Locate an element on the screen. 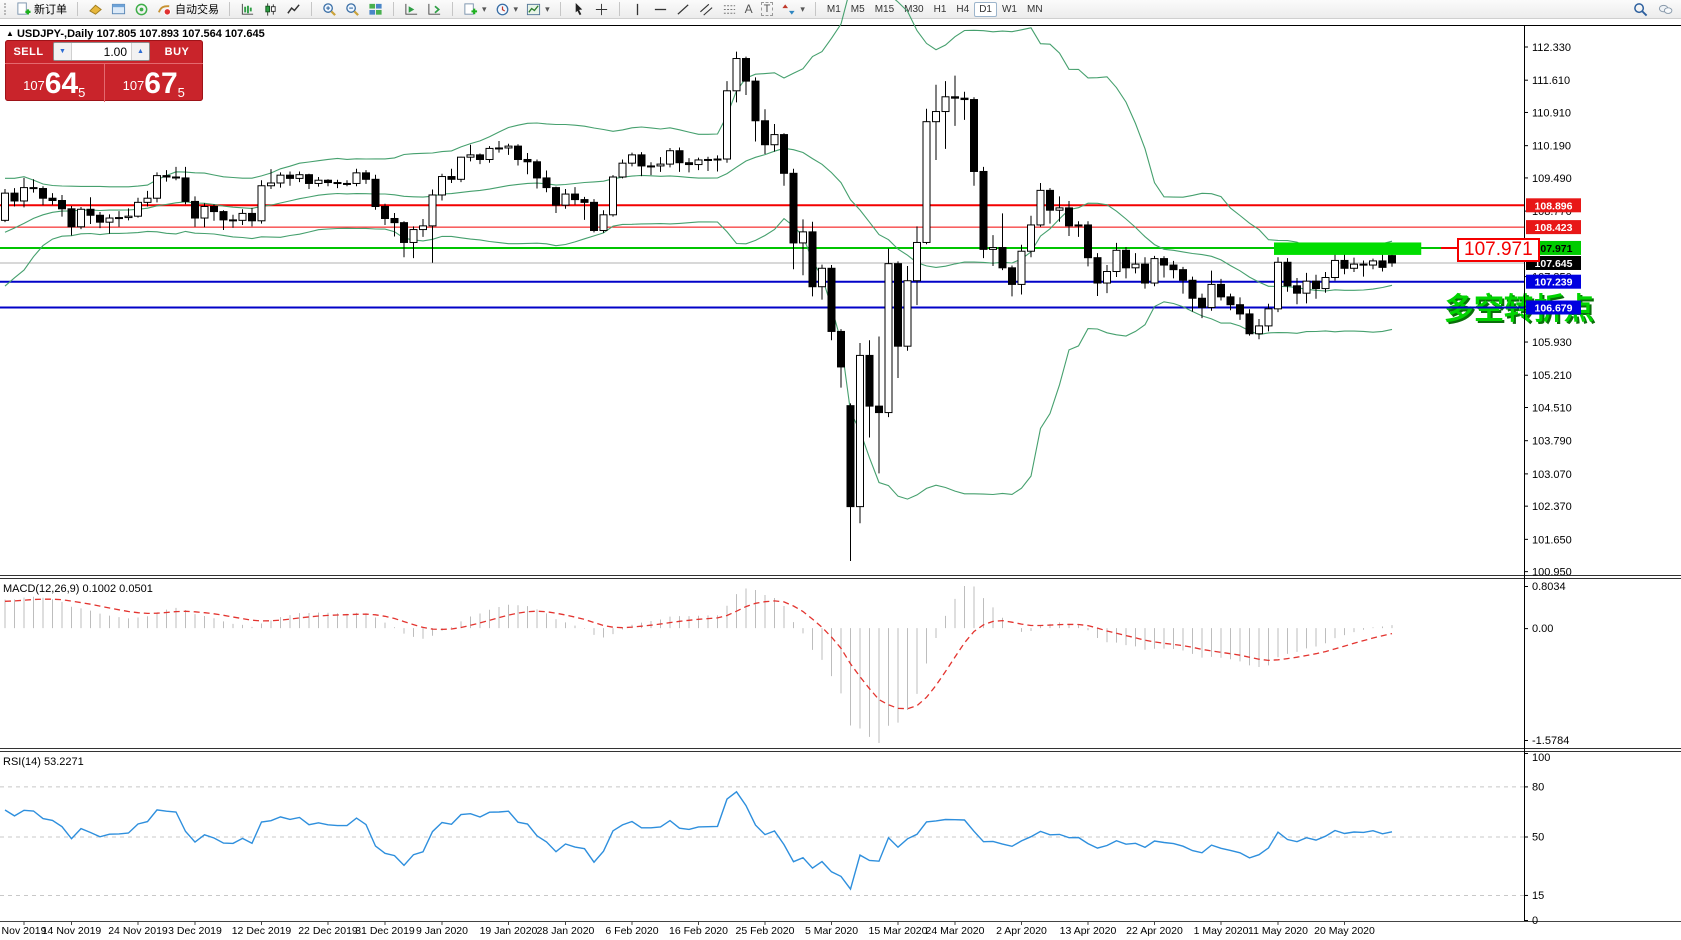 This screenshot has height=940, width=1681. indicators-button: ▾ is located at coordinates (475, 9).